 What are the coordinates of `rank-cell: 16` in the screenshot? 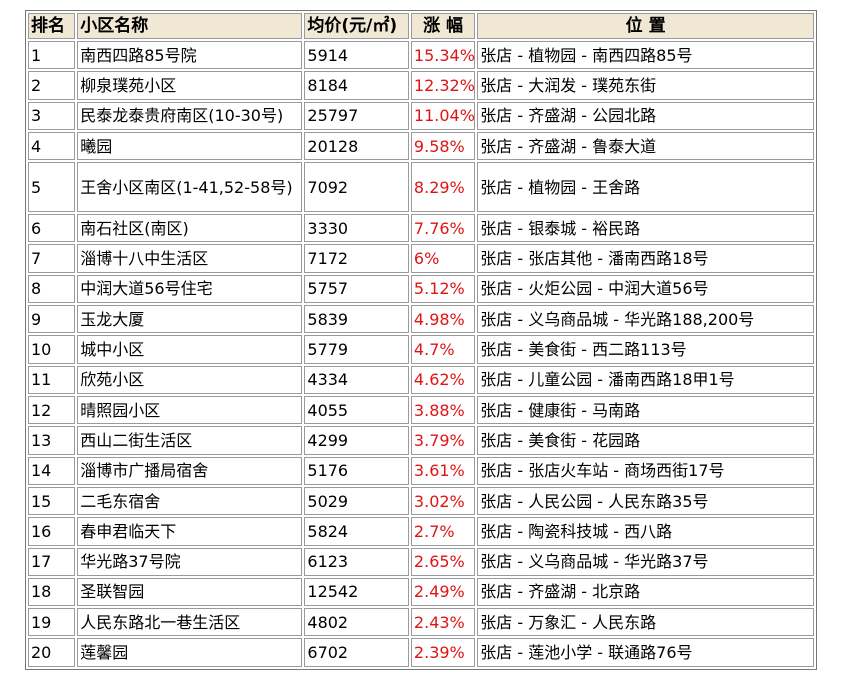 It's located at (52, 531).